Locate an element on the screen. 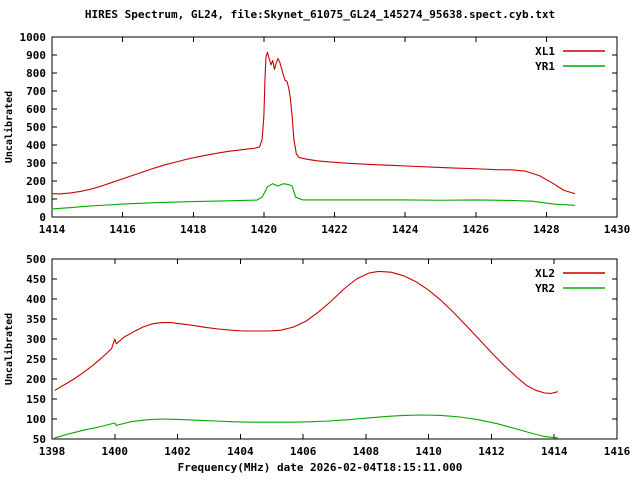  legend-label-yr2: YR2 is located at coordinates (545, 288).